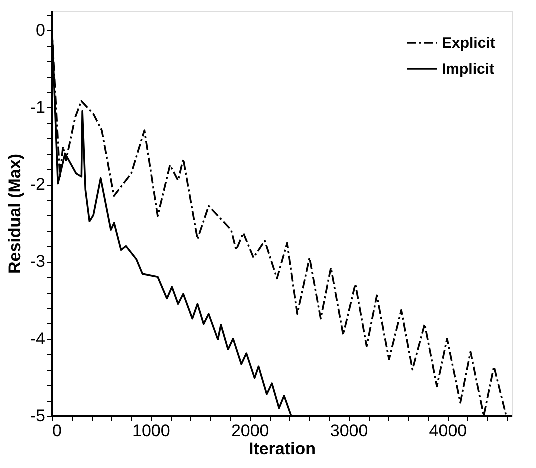 The height and width of the screenshot is (468, 536). What do you see at coordinates (14, 214) in the screenshot?
I see `y-axis-title: Residual (Max)` at bounding box center [14, 214].